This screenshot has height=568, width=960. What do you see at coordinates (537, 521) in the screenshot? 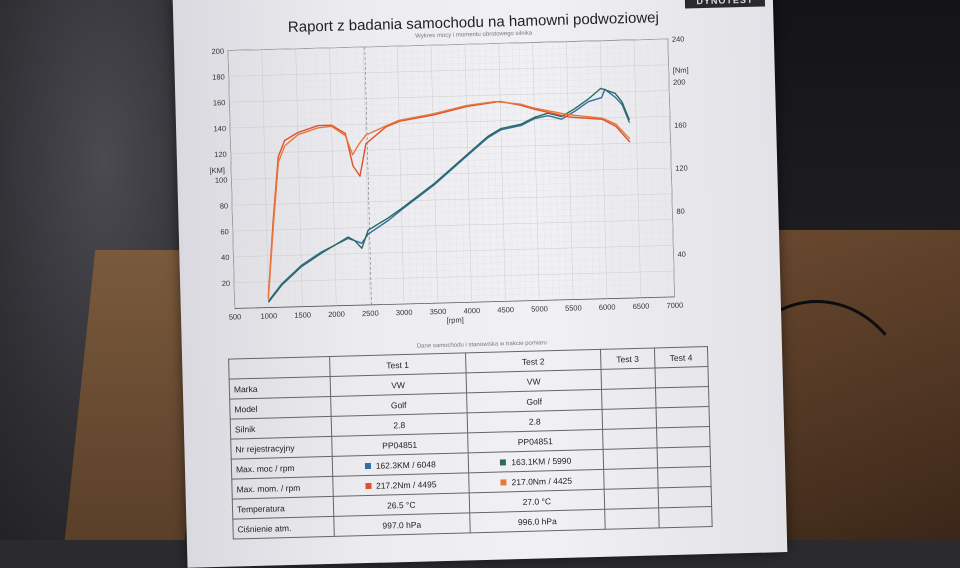
I see `cell-test2: 996.0 hPa` at bounding box center [537, 521].